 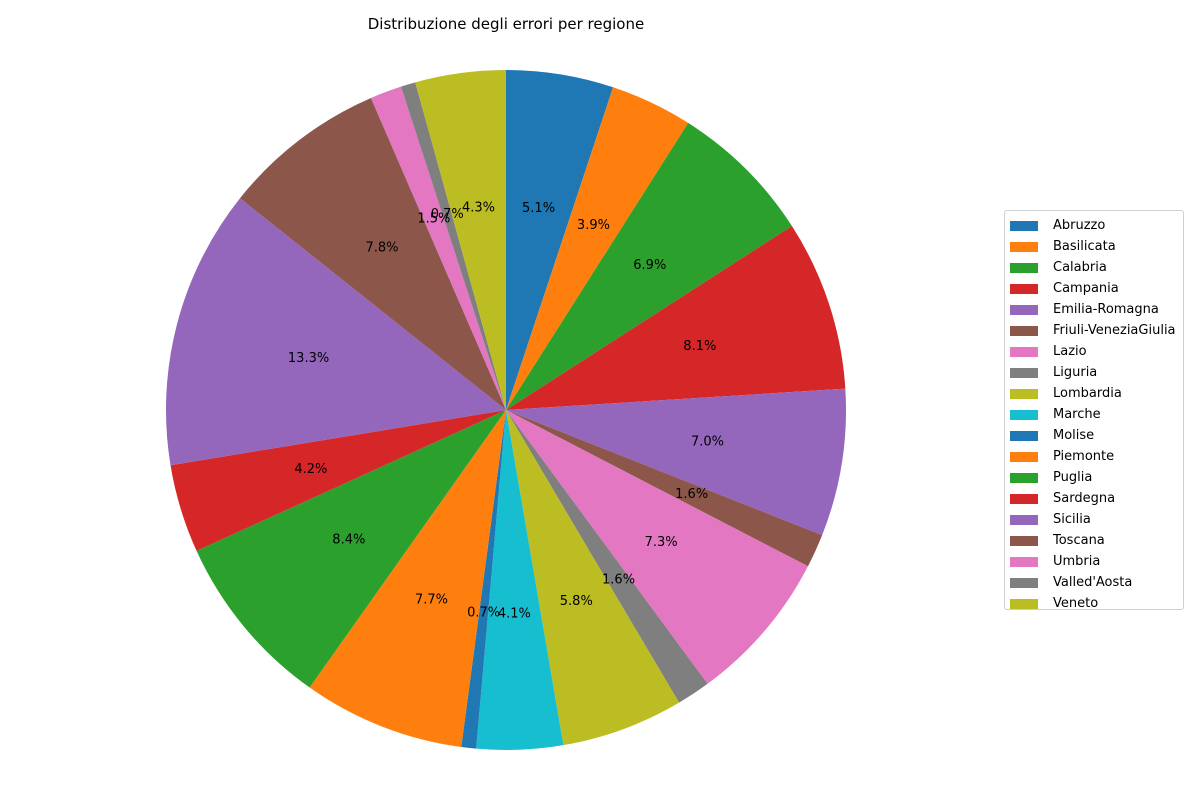 I want to click on pie-slice-piemonte, so click(x=407, y=579).